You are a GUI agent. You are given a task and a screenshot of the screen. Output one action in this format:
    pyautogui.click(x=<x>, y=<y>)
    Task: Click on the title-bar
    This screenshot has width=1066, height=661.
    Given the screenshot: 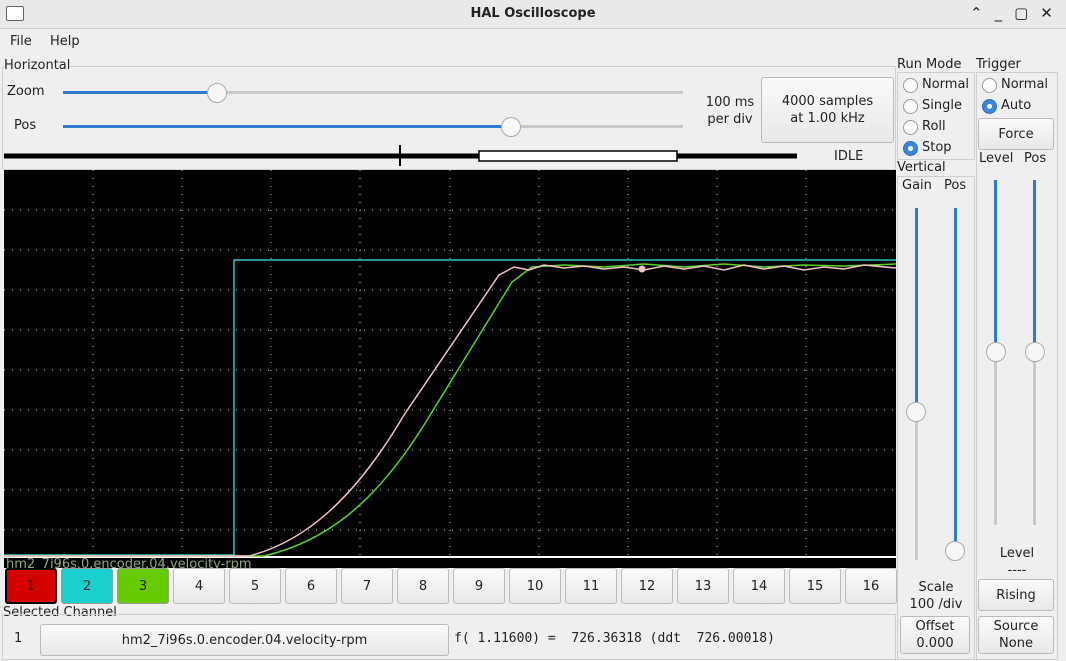 What is the action you would take?
    pyautogui.click(x=533, y=14)
    